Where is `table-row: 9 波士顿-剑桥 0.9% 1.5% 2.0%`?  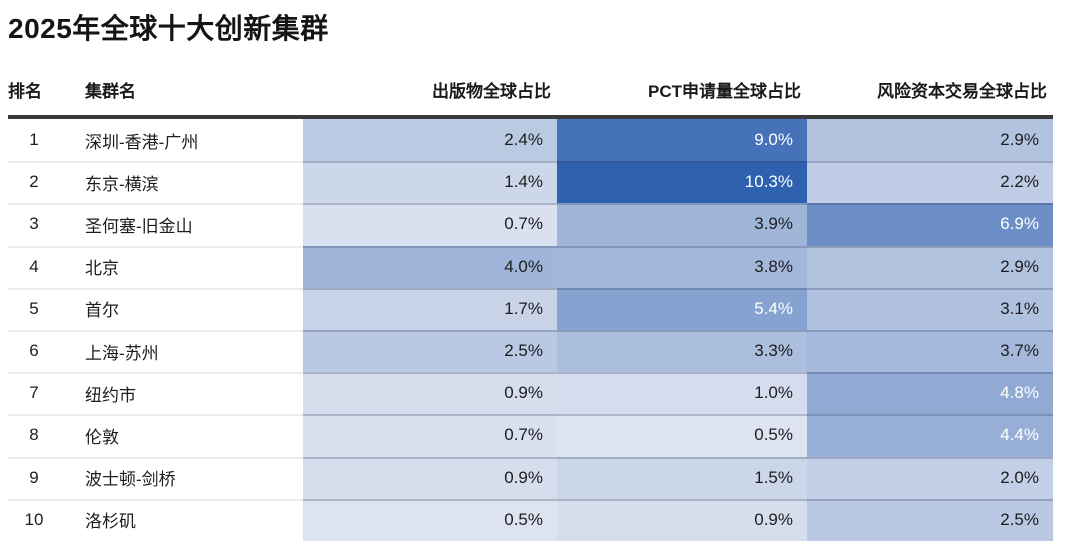 table-row: 9 波士顿-剑桥 0.9% 1.5% 2.0% is located at coordinates (530, 477).